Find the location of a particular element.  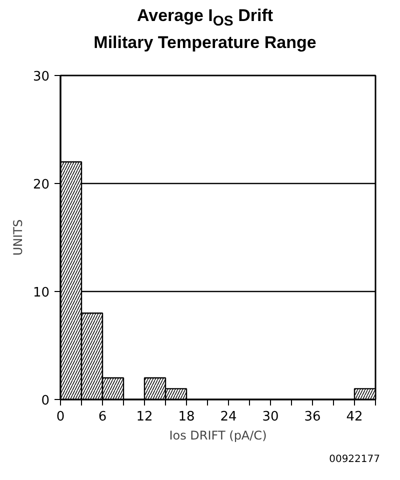

y-tick-label: 20 is located at coordinates (41, 185).